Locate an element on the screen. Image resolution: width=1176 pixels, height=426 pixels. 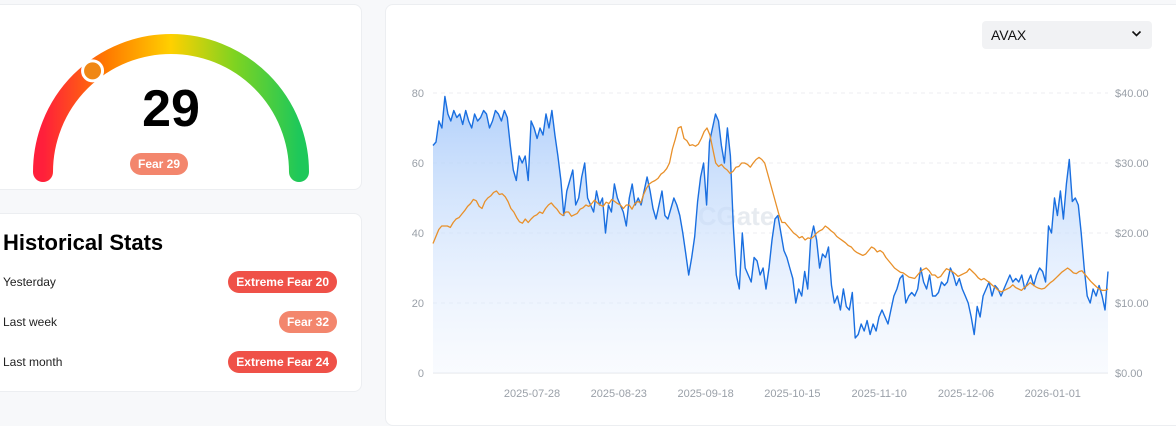
y-left-tick-label: 20 is located at coordinates (418, 304).